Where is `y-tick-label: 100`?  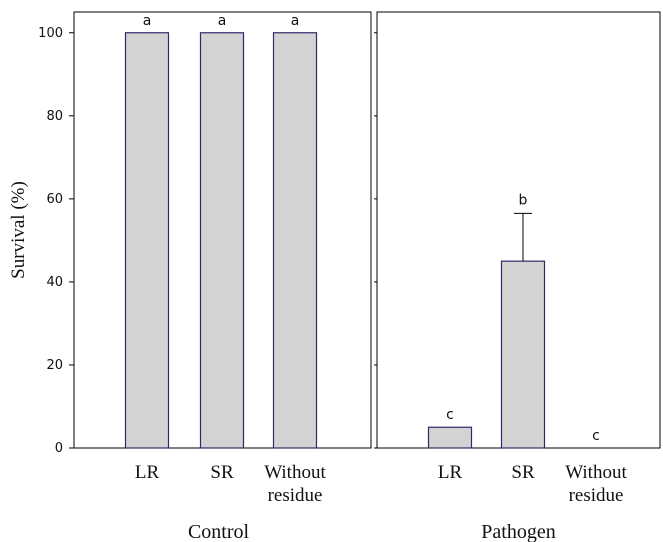 y-tick-label: 100 is located at coordinates (50, 33).